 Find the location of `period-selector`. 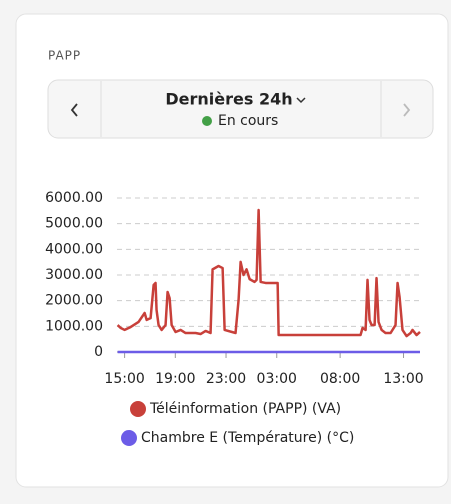

period-selector is located at coordinates (240, 109).